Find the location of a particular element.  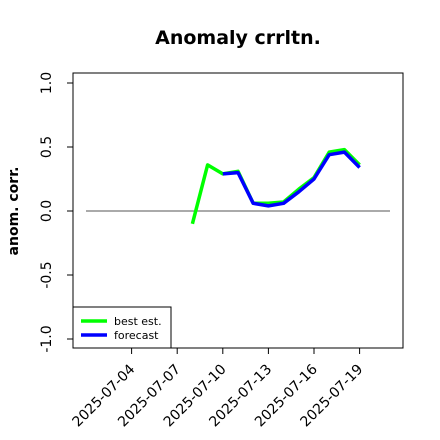

series-layer is located at coordinates (275, 186).